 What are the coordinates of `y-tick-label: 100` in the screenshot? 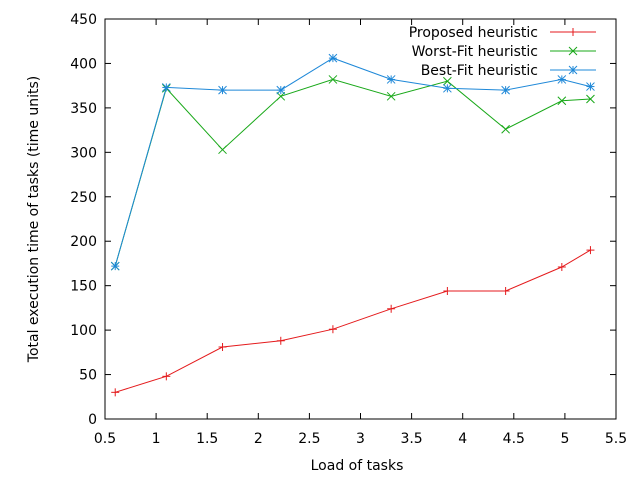 It's located at (83, 331).